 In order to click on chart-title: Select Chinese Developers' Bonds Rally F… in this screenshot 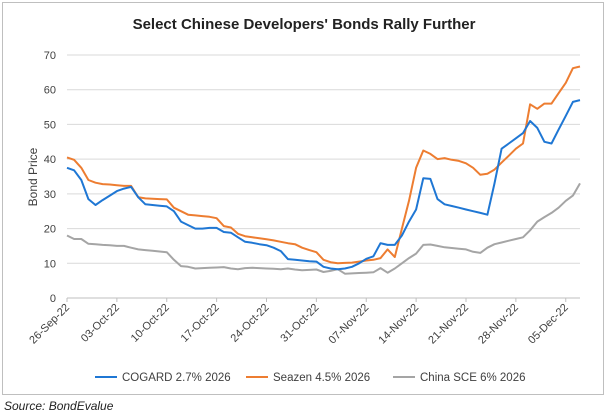, I will do `click(304, 24)`.